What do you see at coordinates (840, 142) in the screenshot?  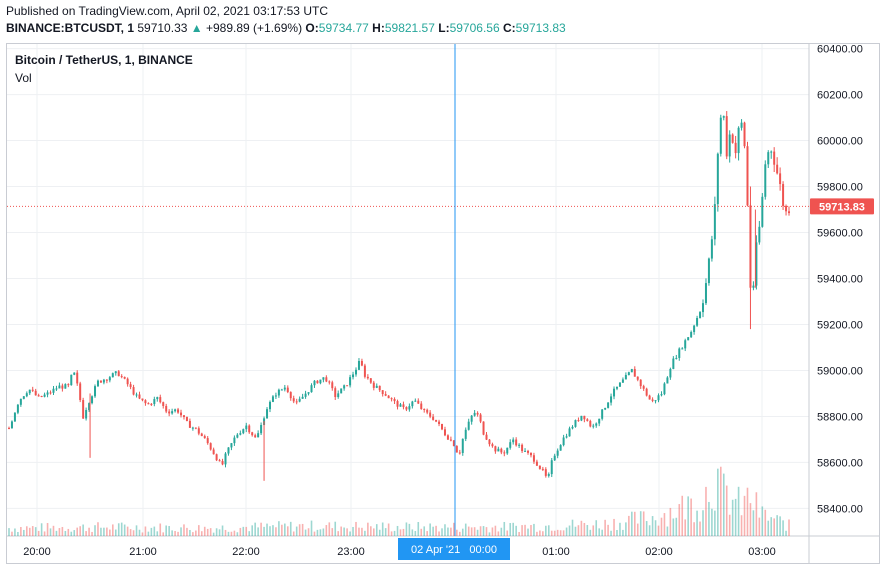 I see `y-tick-label: 60000.00` at bounding box center [840, 142].